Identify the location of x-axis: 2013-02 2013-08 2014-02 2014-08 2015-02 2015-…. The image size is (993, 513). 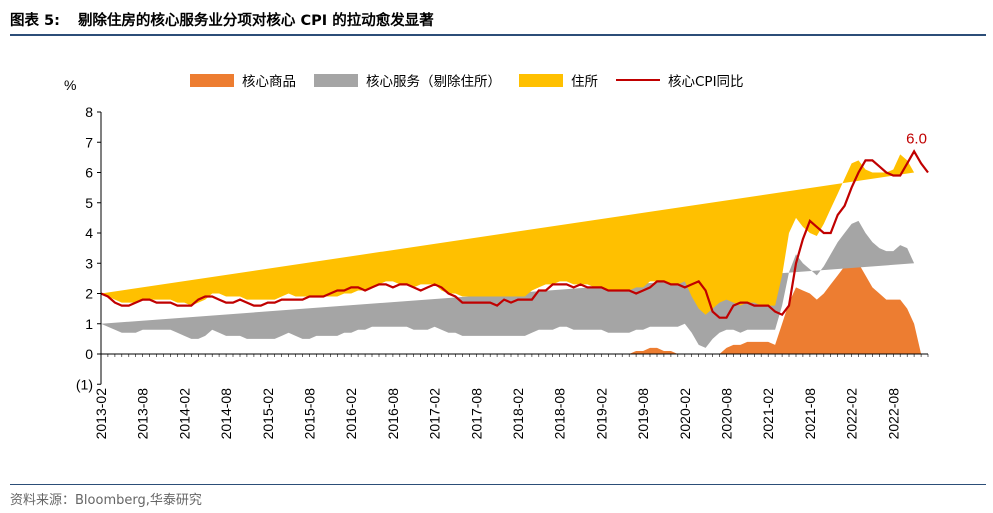
(511, 396).